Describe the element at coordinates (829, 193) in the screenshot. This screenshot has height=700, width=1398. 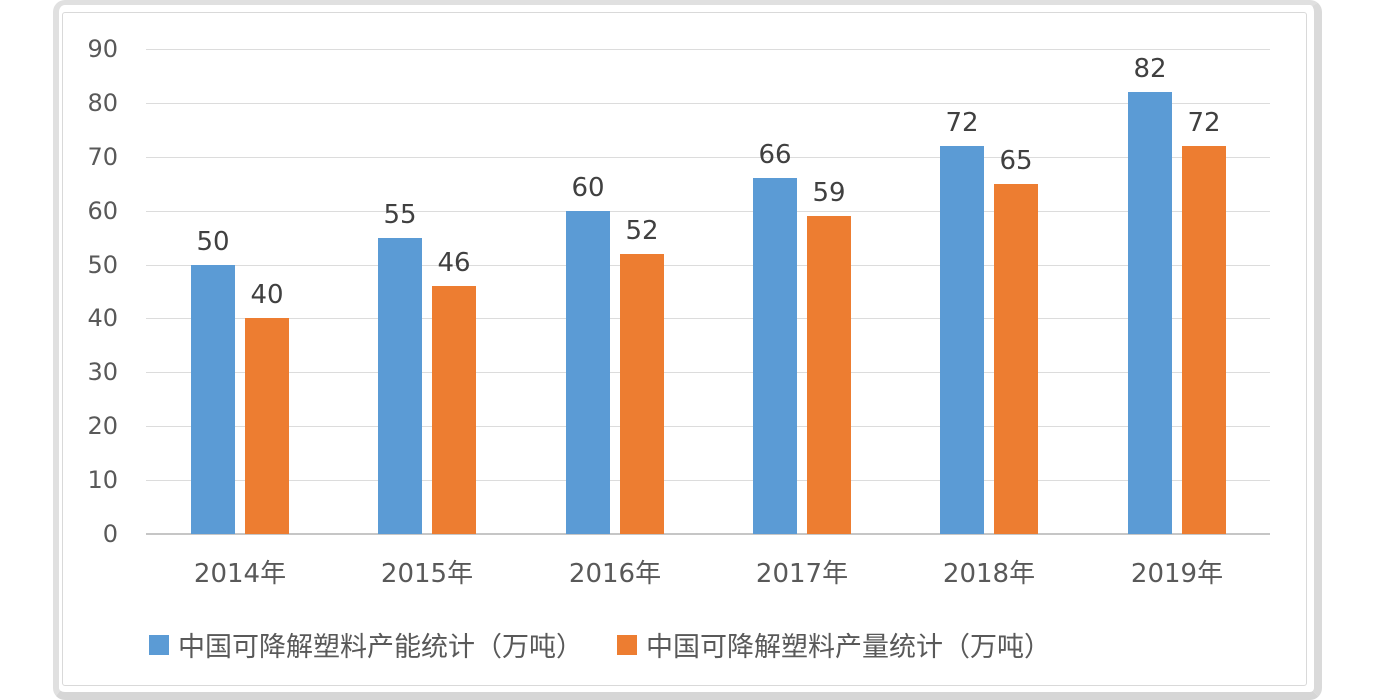
I see `value-label-output-2017年: 59` at that location.